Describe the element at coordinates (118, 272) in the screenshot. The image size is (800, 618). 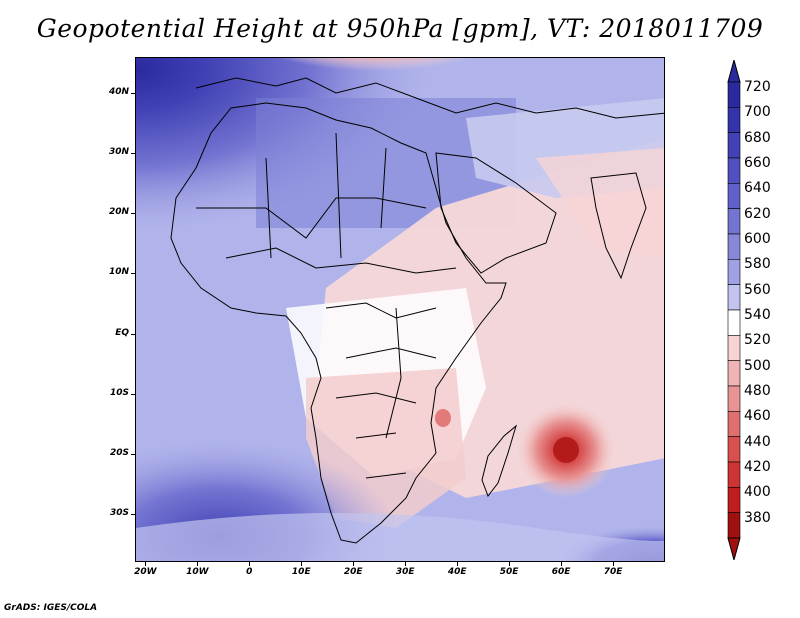
I see `lat-tick-label: 10N` at that location.